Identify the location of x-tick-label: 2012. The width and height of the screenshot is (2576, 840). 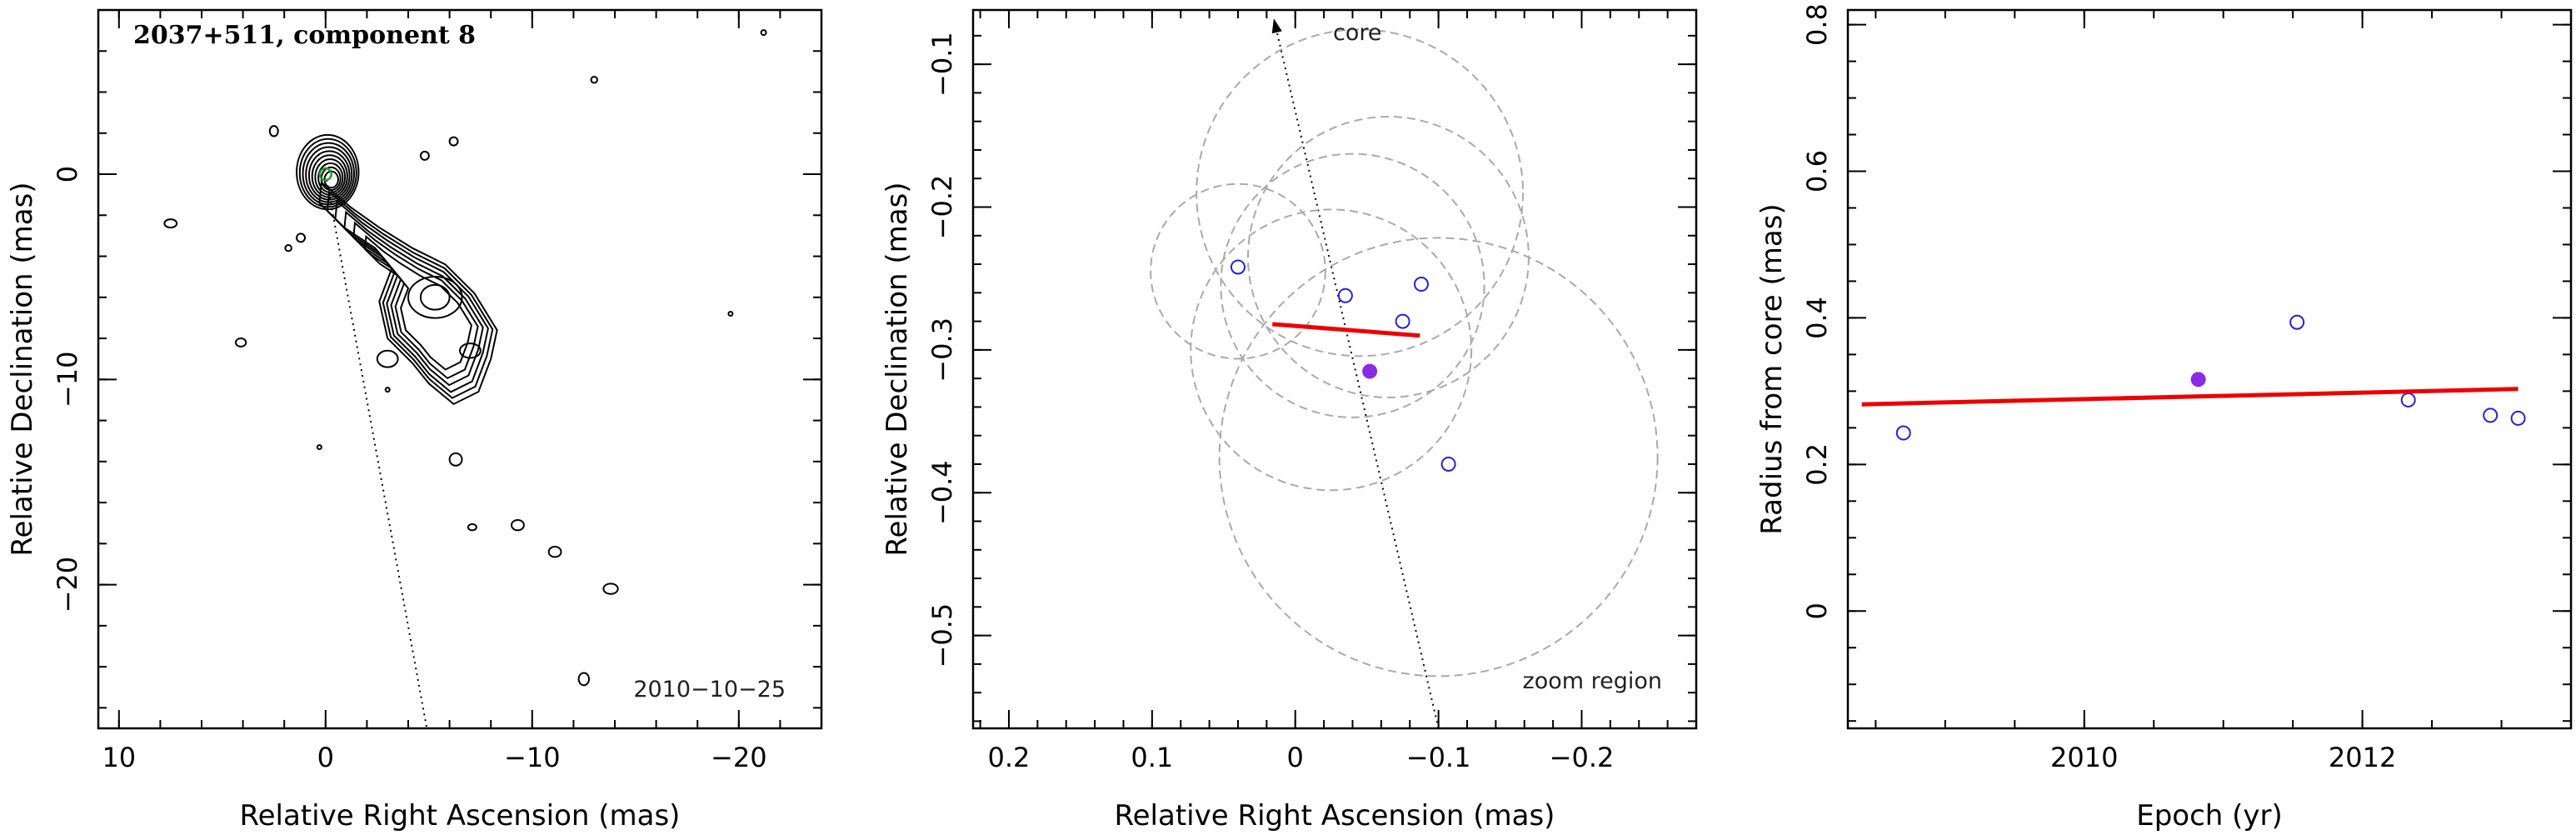
(2362, 757).